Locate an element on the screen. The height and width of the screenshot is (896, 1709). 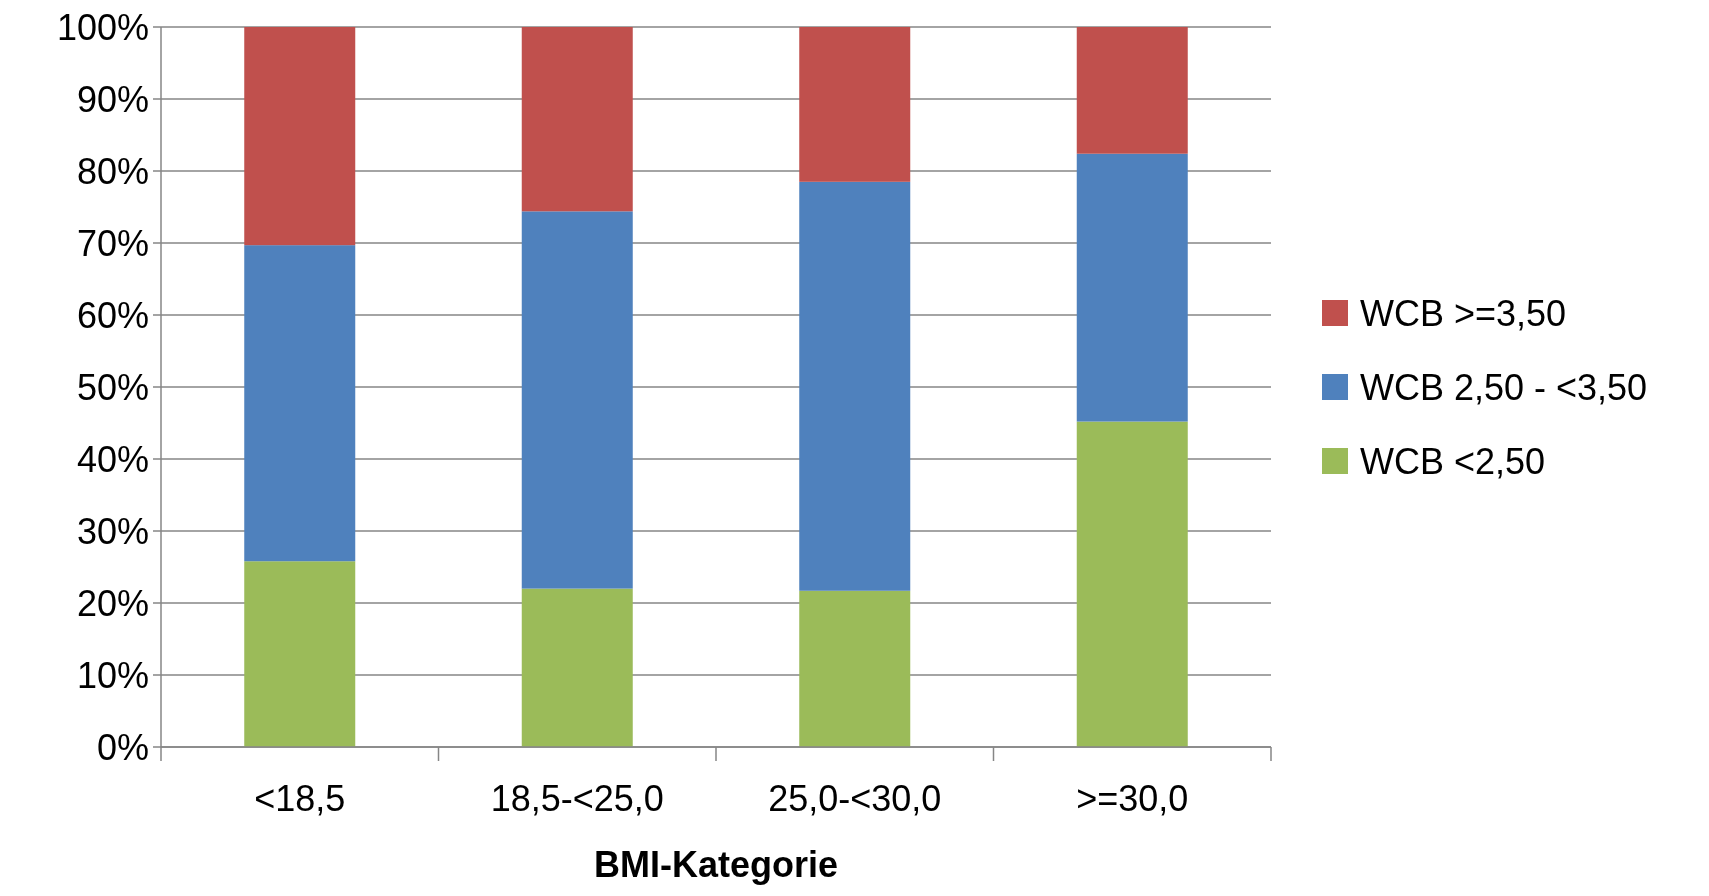
y-tick-label: 70% is located at coordinates (112, 243).